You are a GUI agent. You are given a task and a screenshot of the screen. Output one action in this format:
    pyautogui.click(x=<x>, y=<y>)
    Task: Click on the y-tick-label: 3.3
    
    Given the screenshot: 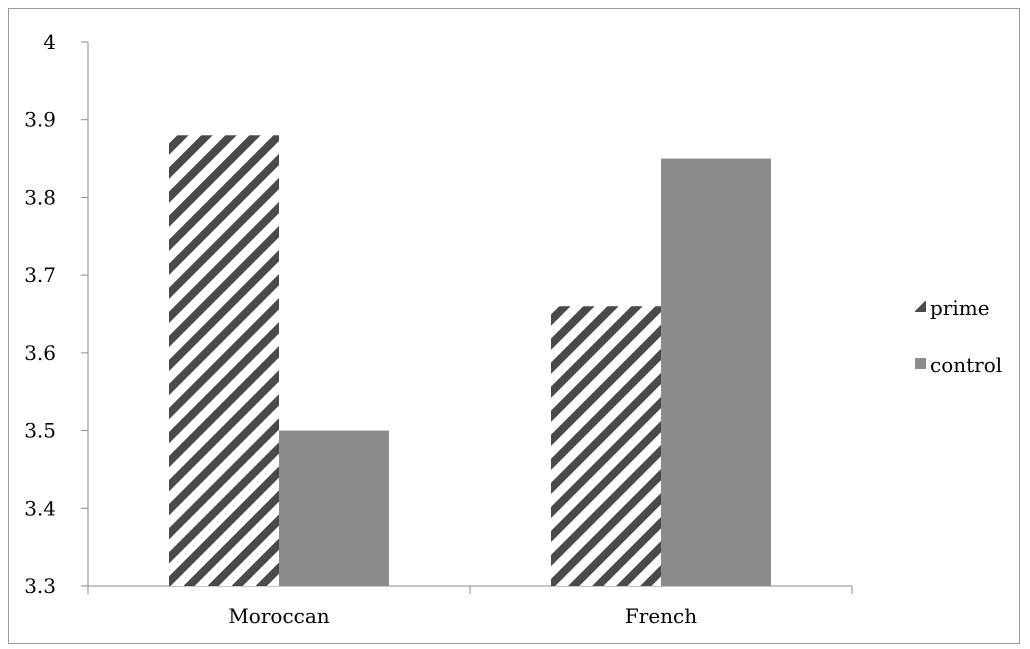 What is the action you would take?
    pyautogui.click(x=40, y=586)
    